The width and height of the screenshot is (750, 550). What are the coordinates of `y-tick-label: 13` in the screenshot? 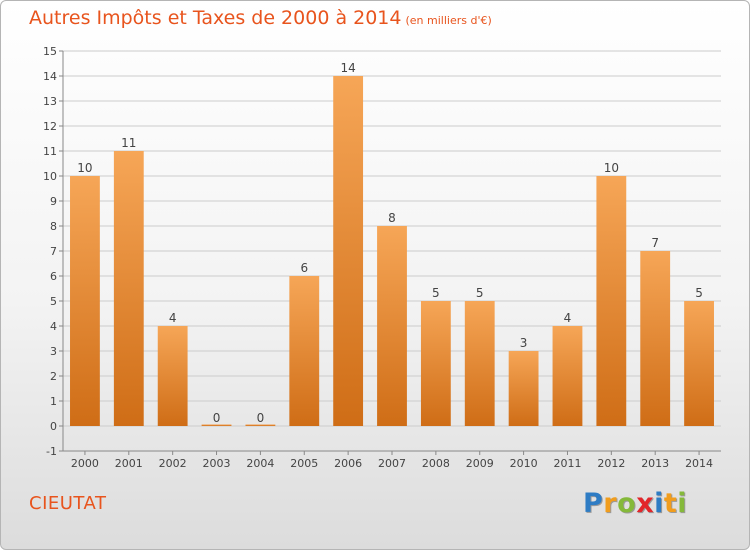 It's located at (50, 101).